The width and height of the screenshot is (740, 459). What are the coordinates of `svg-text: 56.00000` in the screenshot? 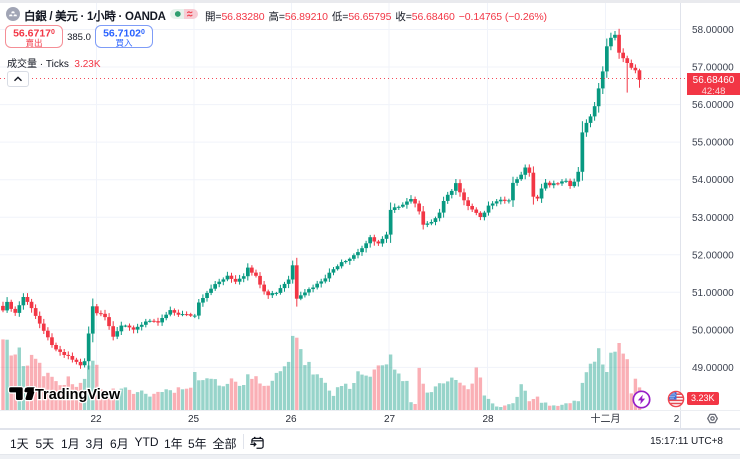 It's located at (713, 105).